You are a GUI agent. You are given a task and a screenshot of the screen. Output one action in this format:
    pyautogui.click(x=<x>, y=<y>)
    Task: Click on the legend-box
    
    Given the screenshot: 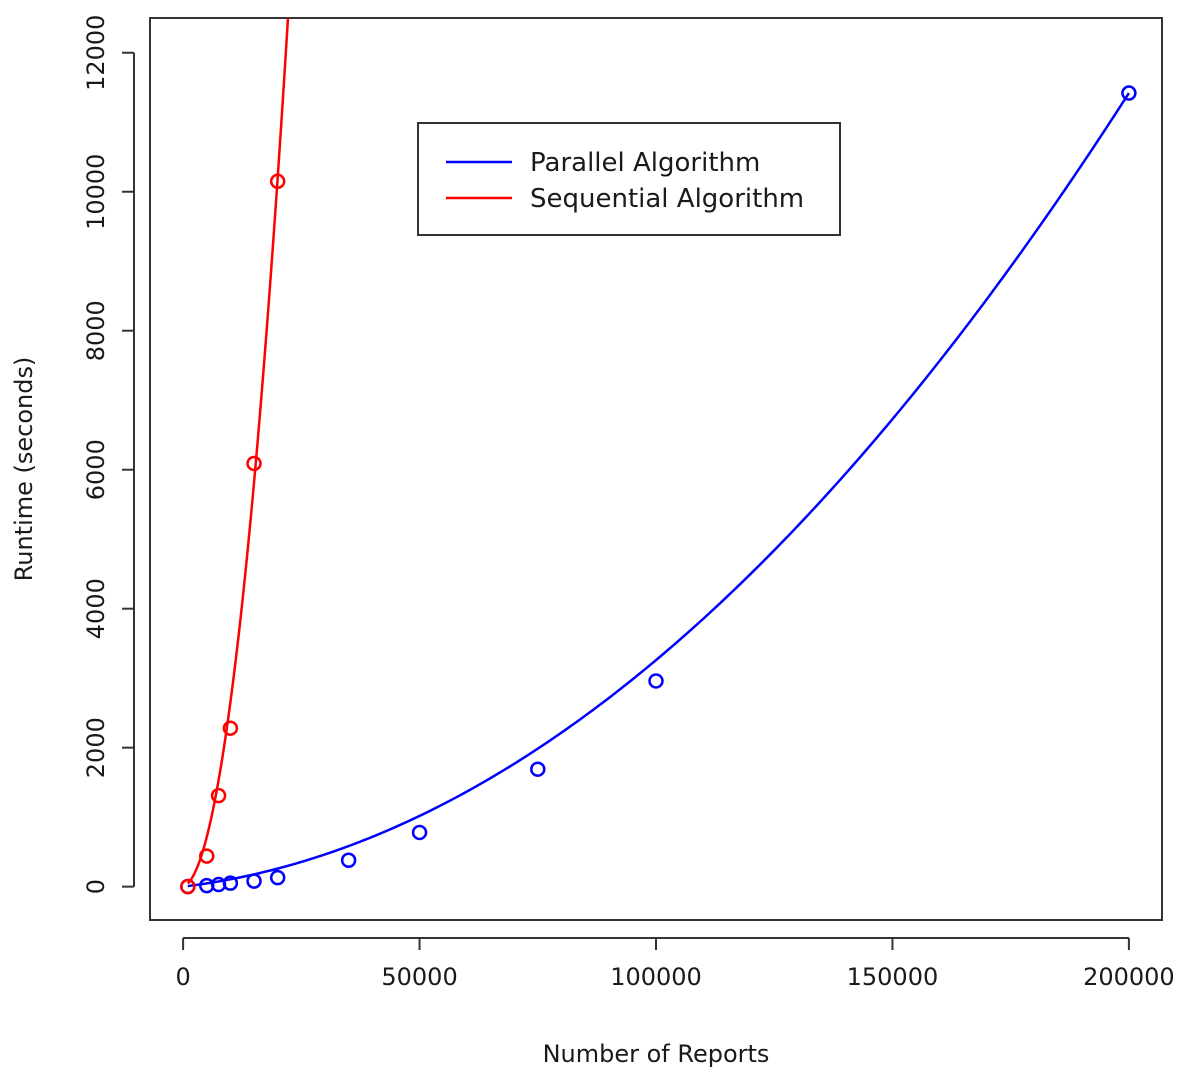 What is the action you would take?
    pyautogui.click(x=629, y=179)
    